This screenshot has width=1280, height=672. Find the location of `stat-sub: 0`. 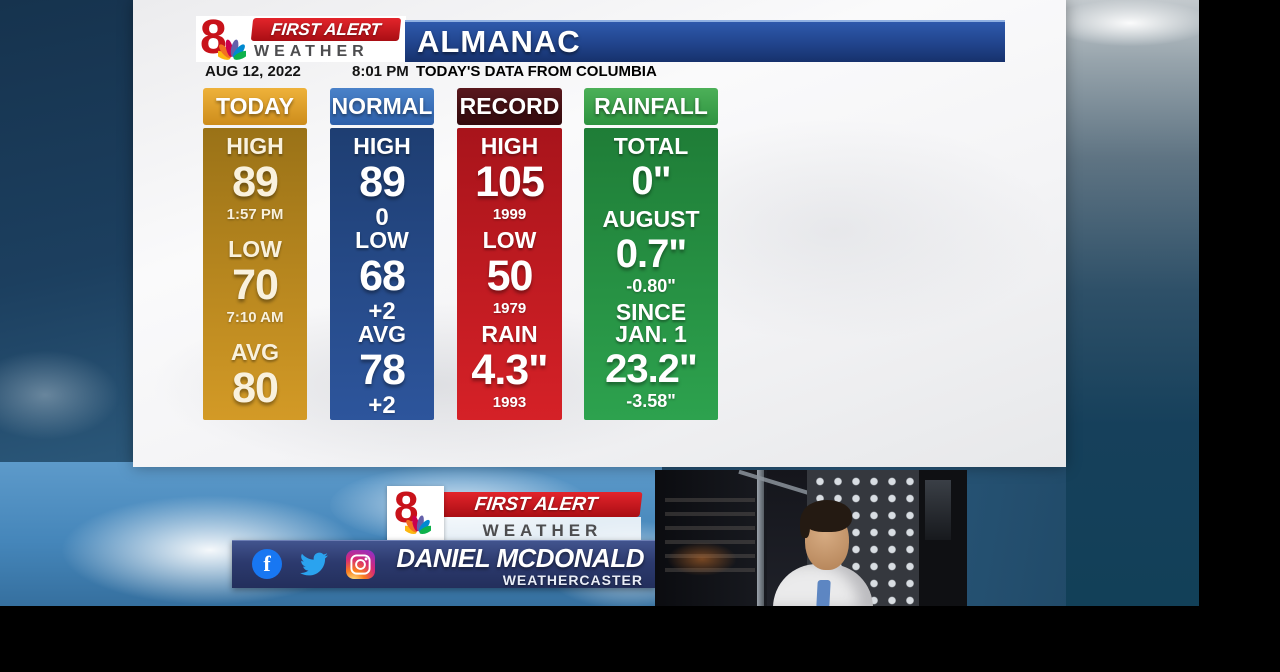

stat-sub: 0 is located at coordinates (382, 217).